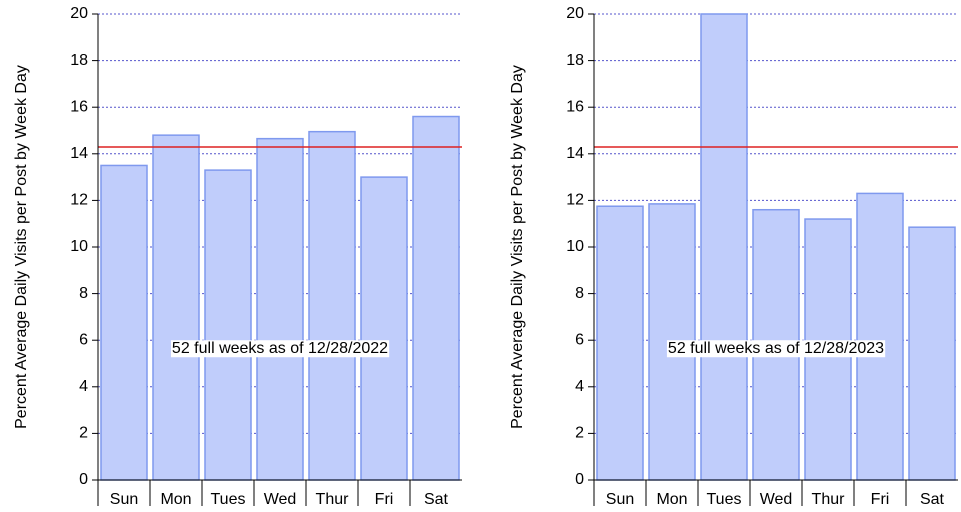 This screenshot has width=961, height=512. I want to click on annotation: 52 full weeks as of 12/28/2023, so click(776, 348).